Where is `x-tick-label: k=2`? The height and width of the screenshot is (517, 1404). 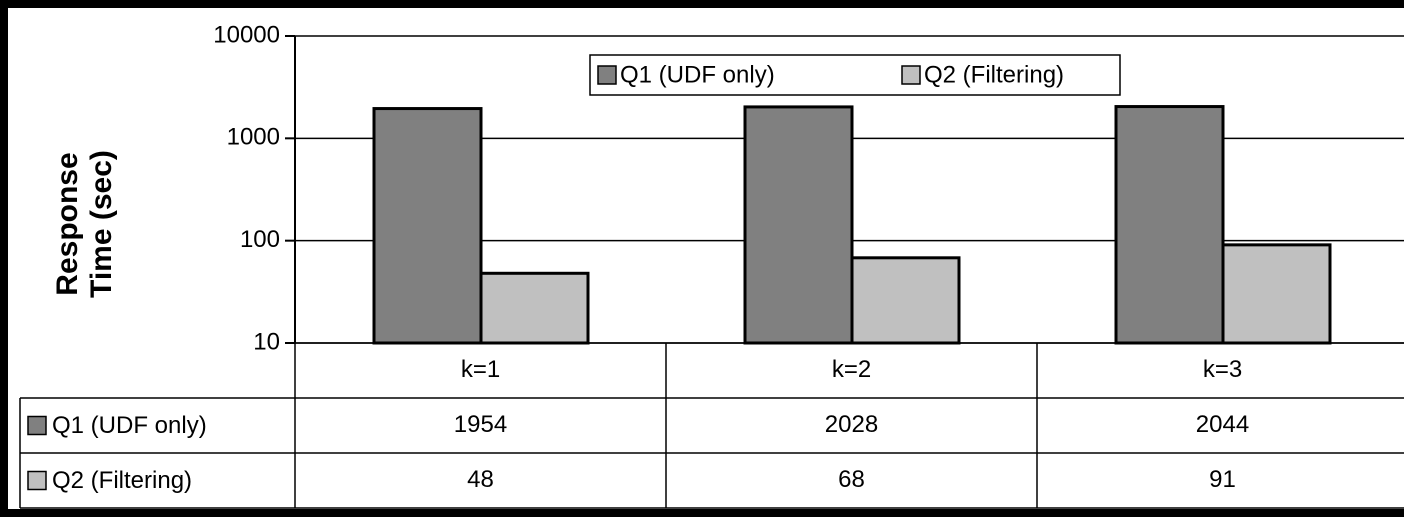
x-tick-label: k=2 is located at coordinates (851, 369).